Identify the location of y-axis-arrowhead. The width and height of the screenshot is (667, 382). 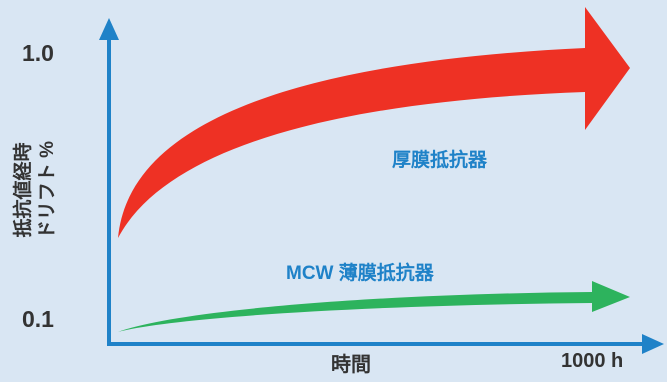
(109, 29).